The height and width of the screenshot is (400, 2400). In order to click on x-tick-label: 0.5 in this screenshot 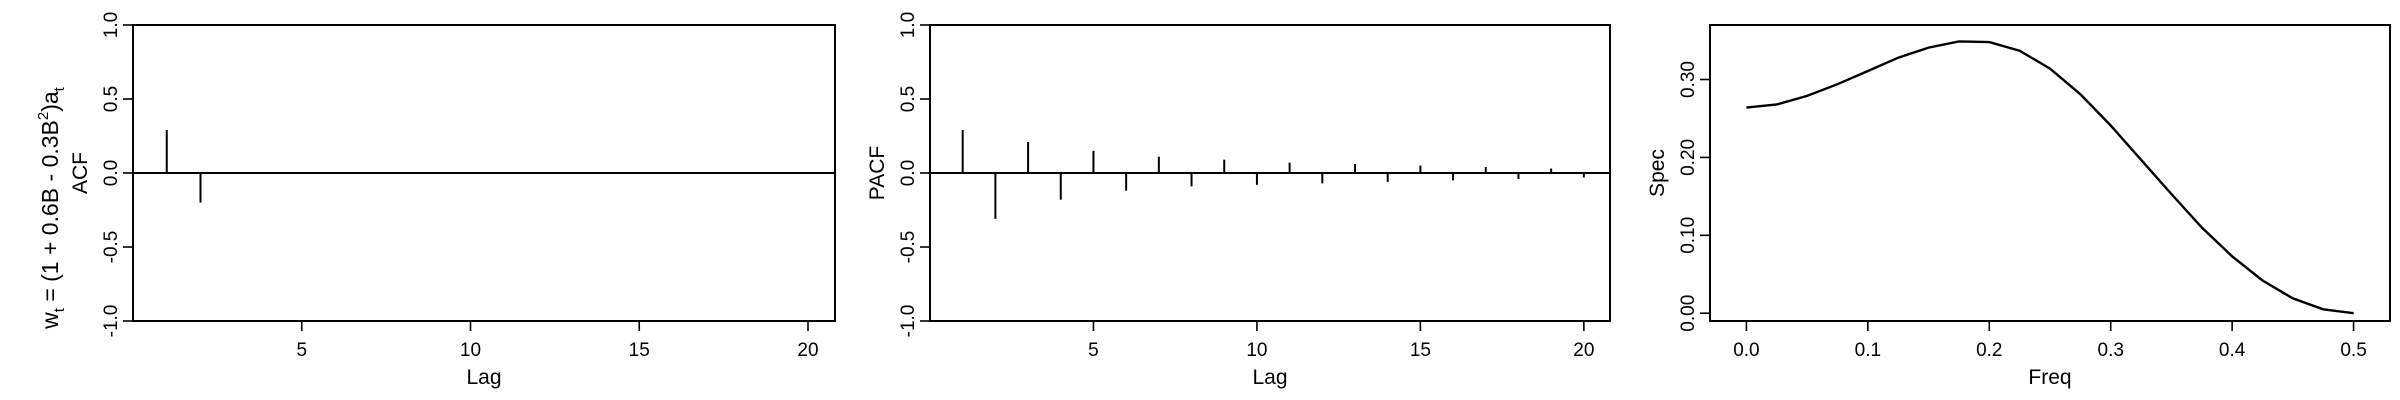, I will do `click(2353, 350)`.